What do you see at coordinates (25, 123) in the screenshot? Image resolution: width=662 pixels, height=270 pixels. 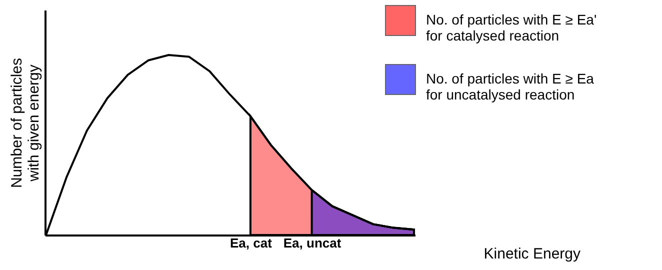 I see `y-axis-title: Number of particles with given energy` at bounding box center [25, 123].